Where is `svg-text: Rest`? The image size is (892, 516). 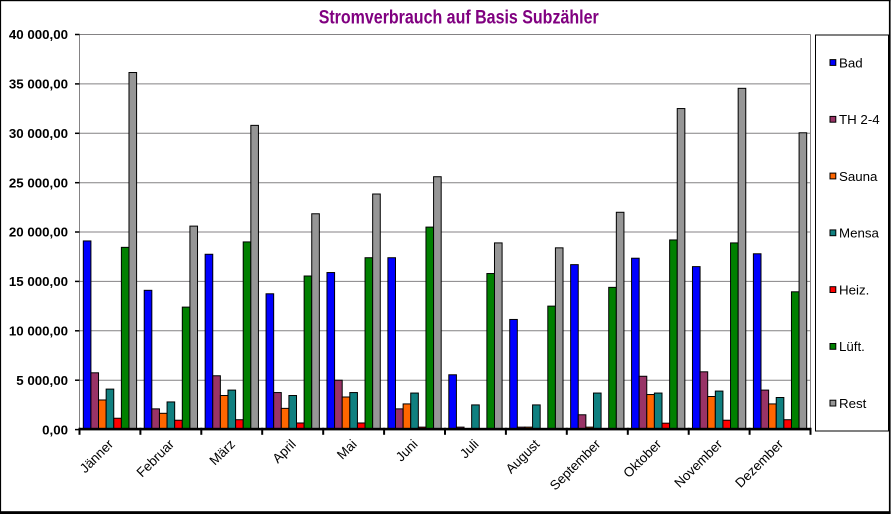 svg-text: Rest is located at coordinates (853, 403).